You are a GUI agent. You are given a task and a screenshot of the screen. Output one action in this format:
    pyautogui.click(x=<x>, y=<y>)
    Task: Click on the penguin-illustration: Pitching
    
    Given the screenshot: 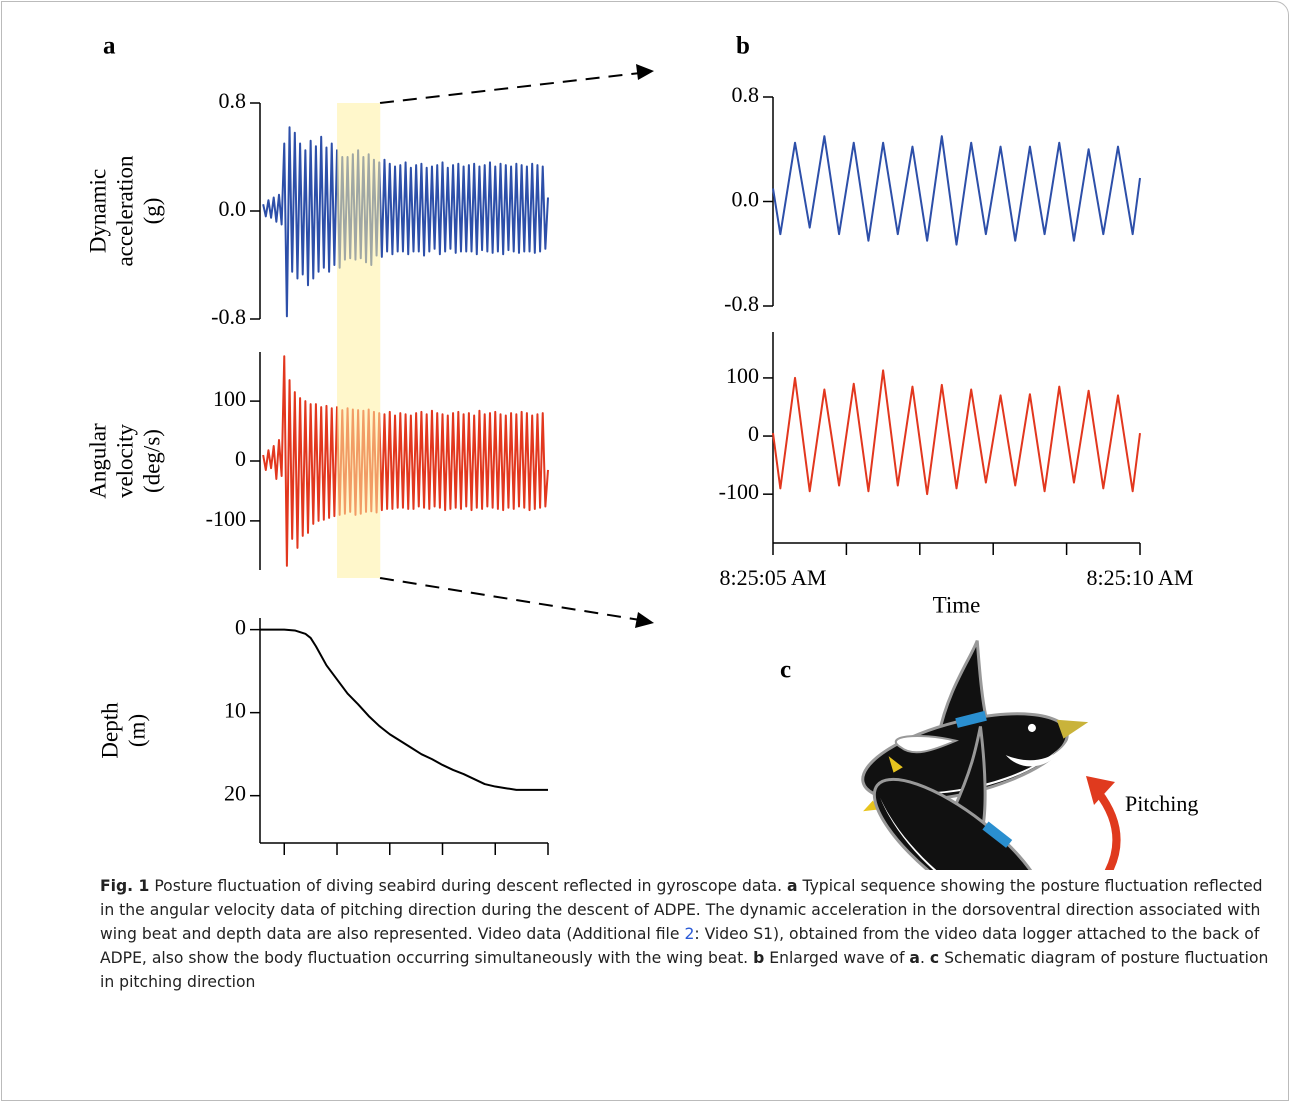 What is the action you would take?
    pyautogui.click(x=1029, y=755)
    